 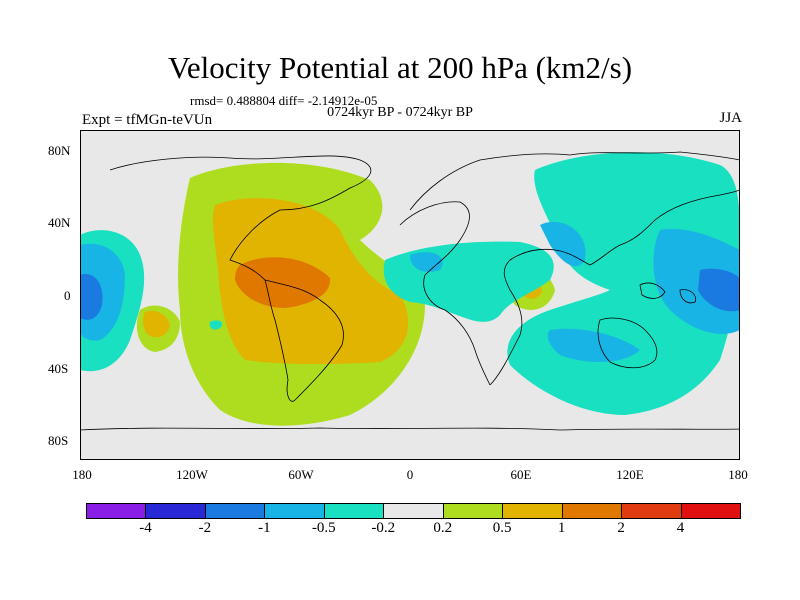 What do you see at coordinates (205, 528) in the screenshot?
I see `colorbar-label: -2` at bounding box center [205, 528].